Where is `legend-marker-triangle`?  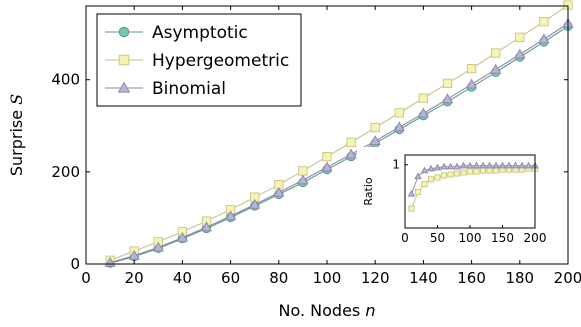
legend-marker-triangle is located at coordinates (124, 87).